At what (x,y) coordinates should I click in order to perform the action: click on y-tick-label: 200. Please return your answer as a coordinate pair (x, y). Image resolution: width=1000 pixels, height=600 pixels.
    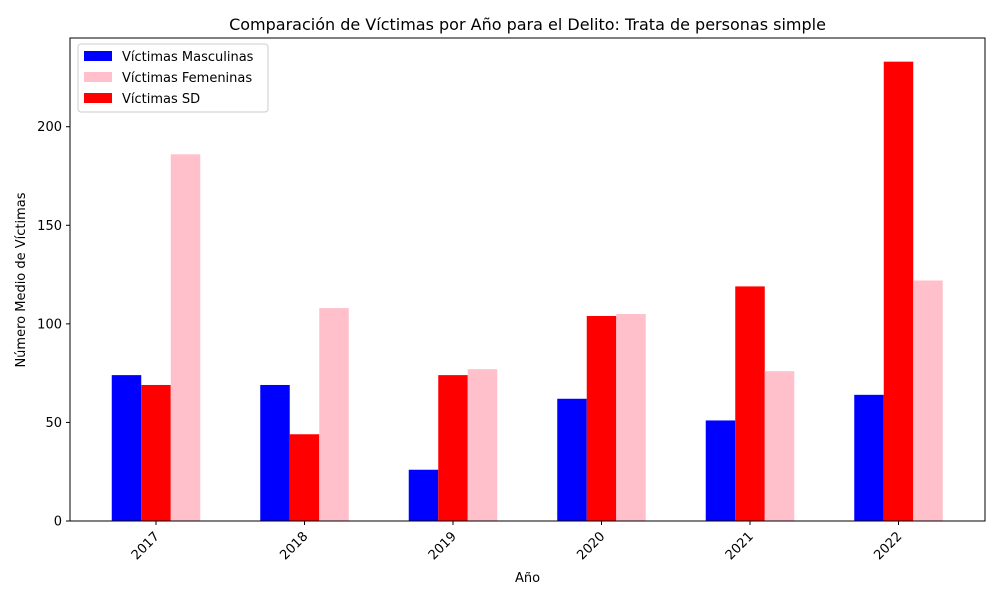
    Looking at the image, I should click on (49, 127).